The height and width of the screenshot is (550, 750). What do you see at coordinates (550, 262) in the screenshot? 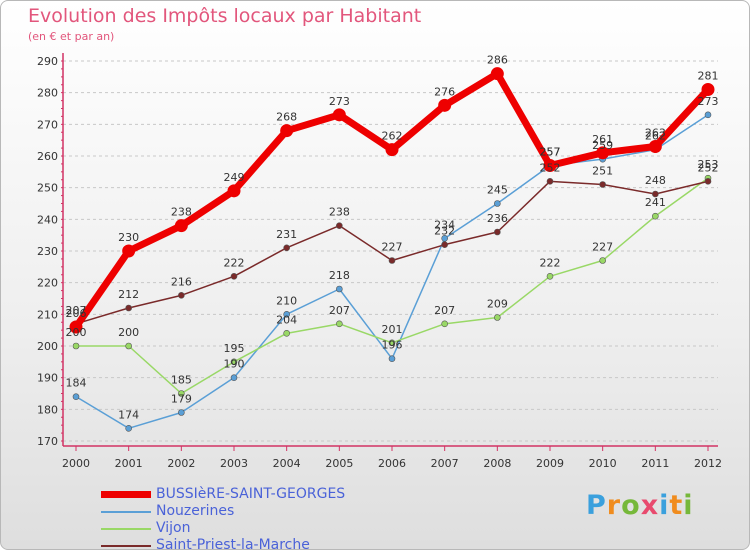
I see `data-label-2: 222` at bounding box center [550, 262].